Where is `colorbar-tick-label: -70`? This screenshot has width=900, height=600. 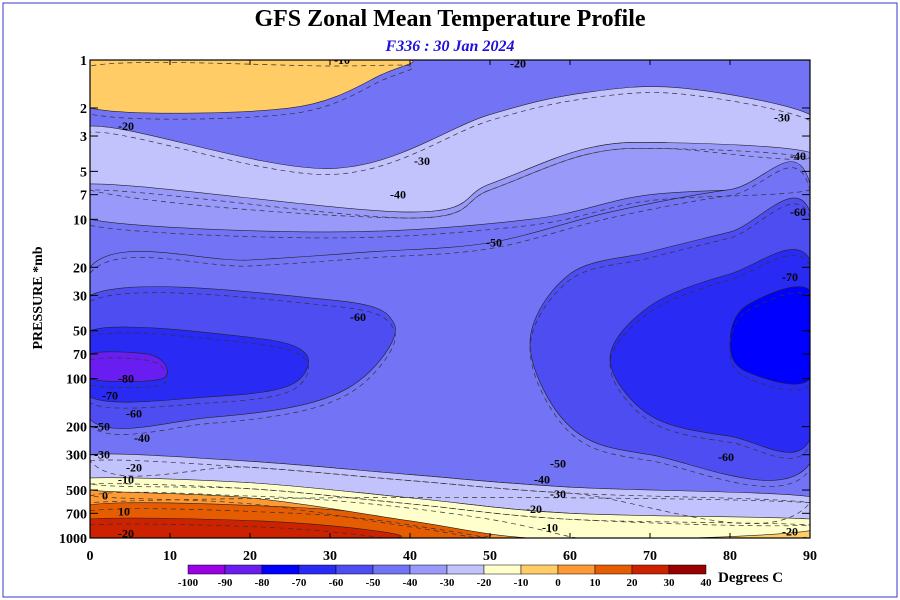
colorbar-tick-label: -70 is located at coordinates (299, 583).